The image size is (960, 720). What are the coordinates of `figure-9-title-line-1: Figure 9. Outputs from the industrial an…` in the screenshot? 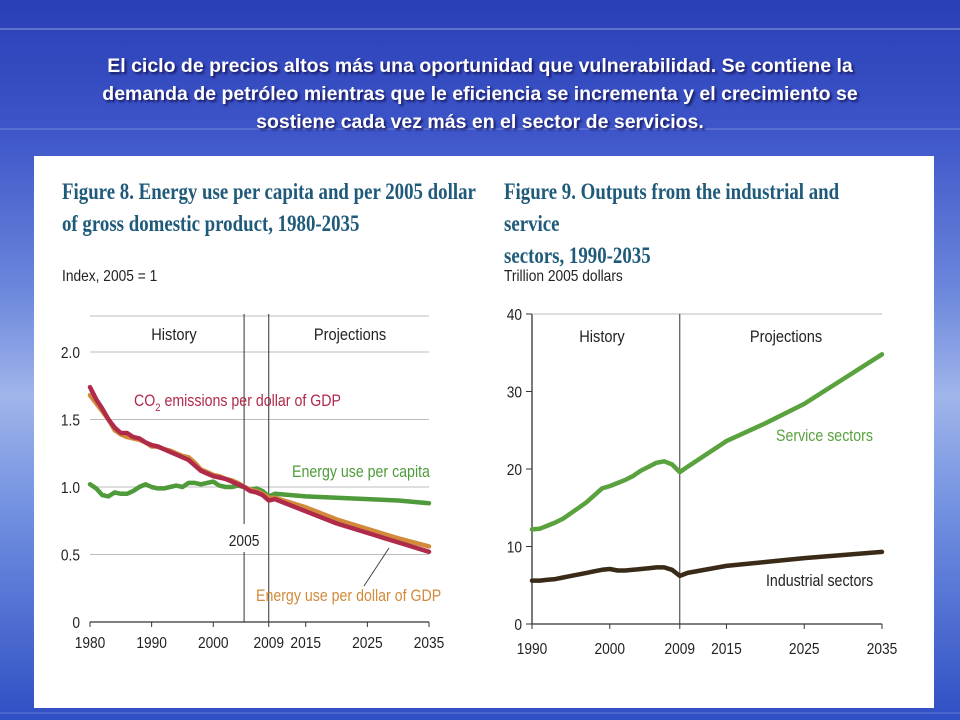 It's located at (672, 207).